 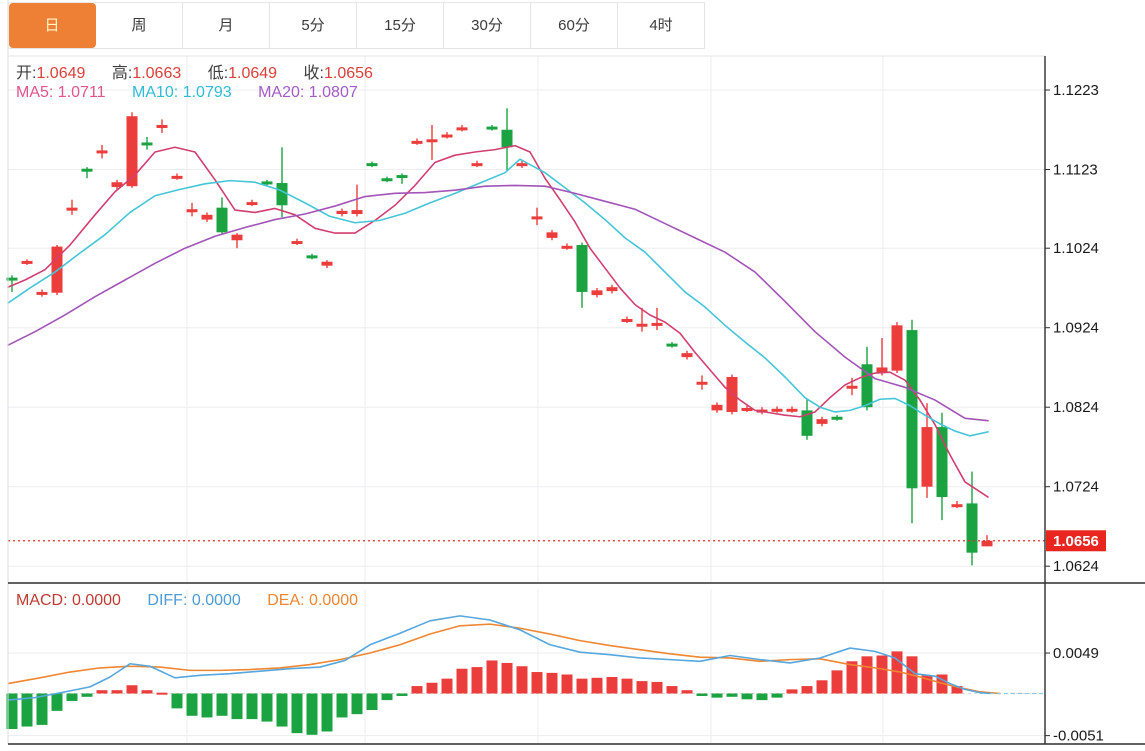 I want to click on macd-label: MACD:, so click(x=42, y=600).